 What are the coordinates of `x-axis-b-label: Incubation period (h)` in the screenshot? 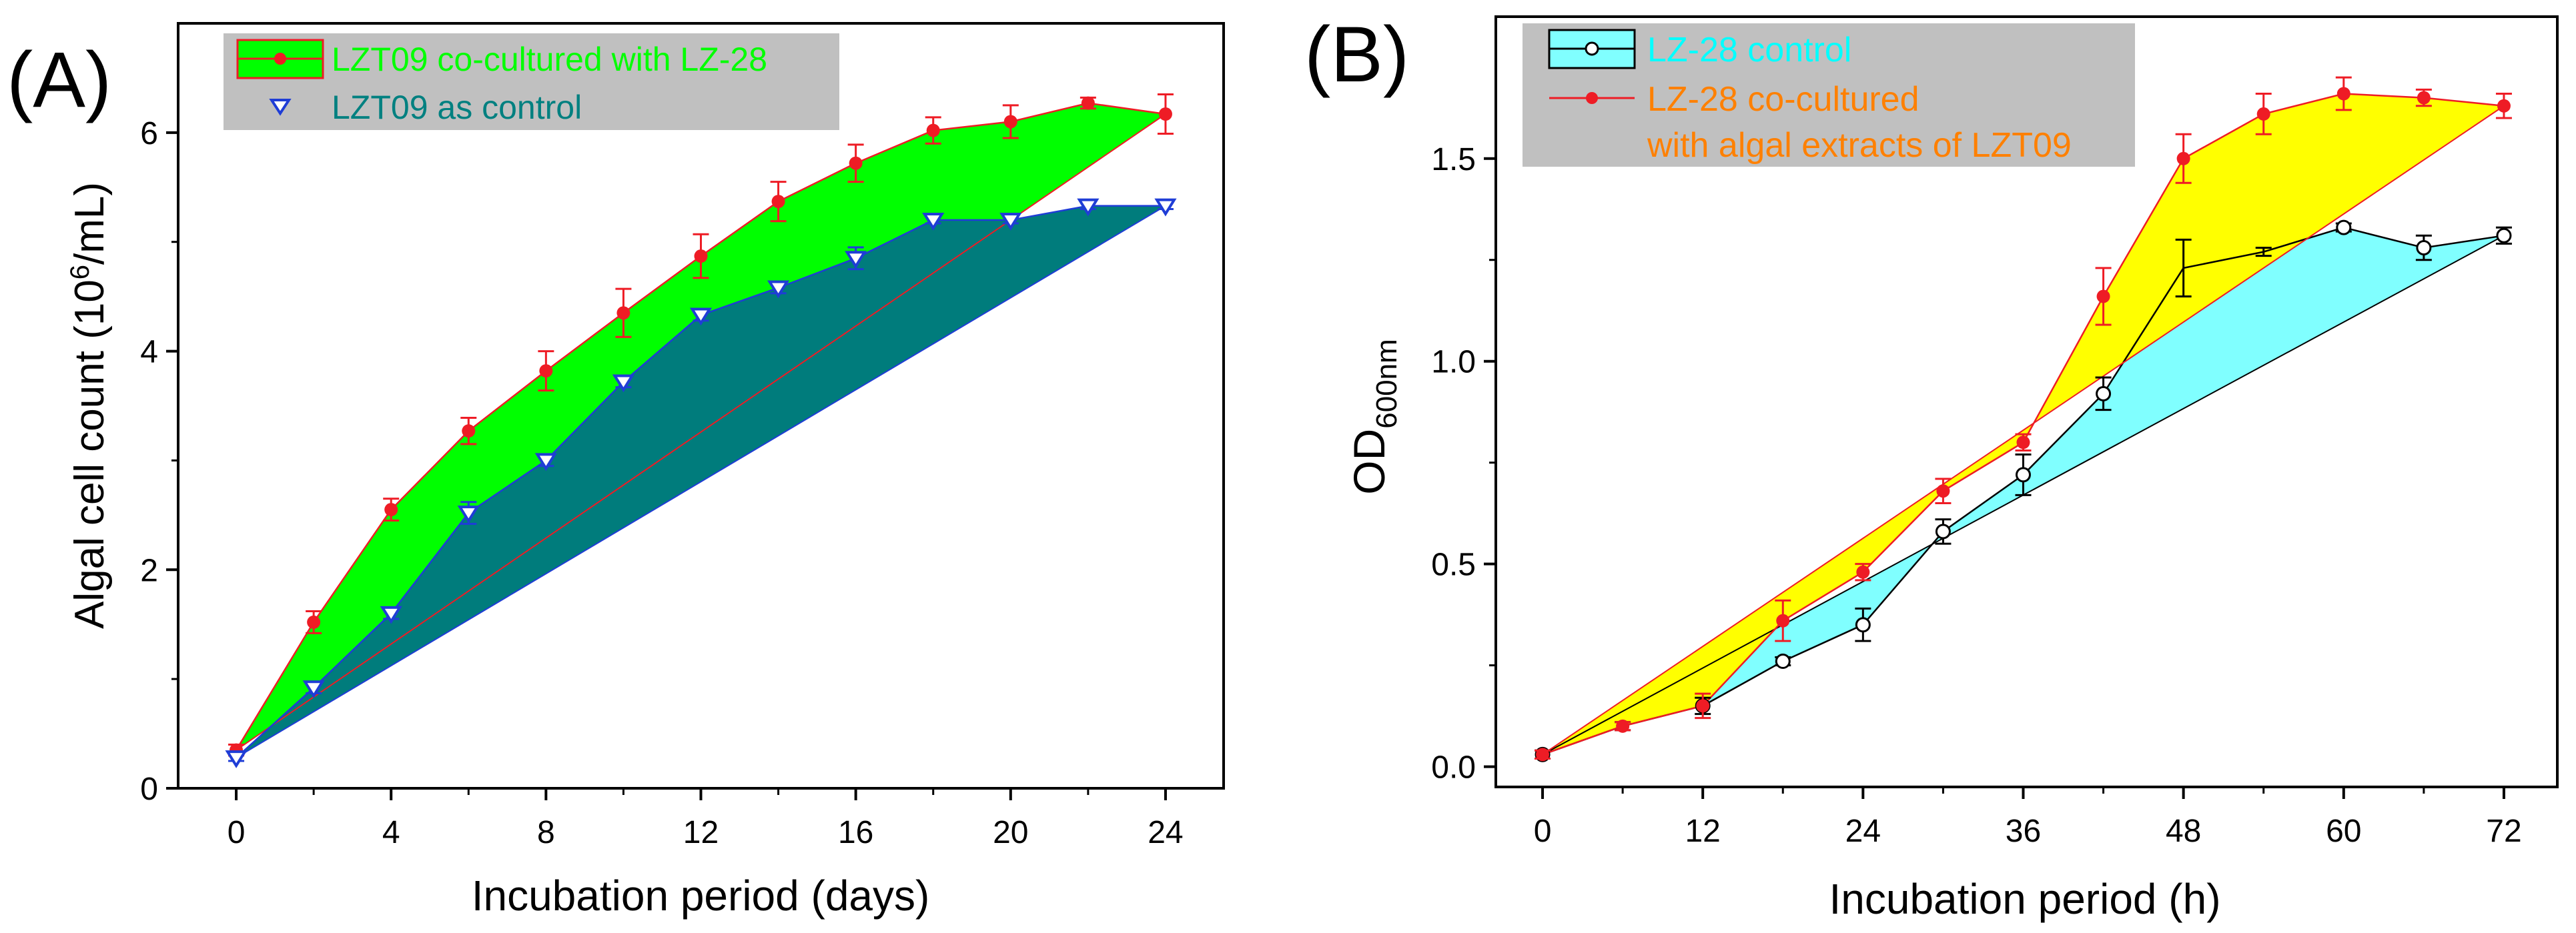 It's located at (2024, 899).